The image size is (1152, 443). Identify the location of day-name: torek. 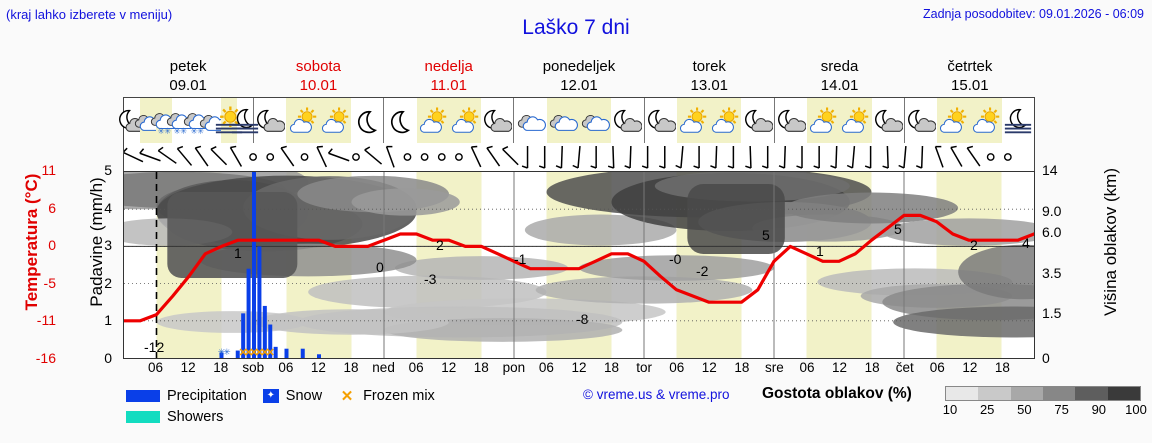
(709, 66).